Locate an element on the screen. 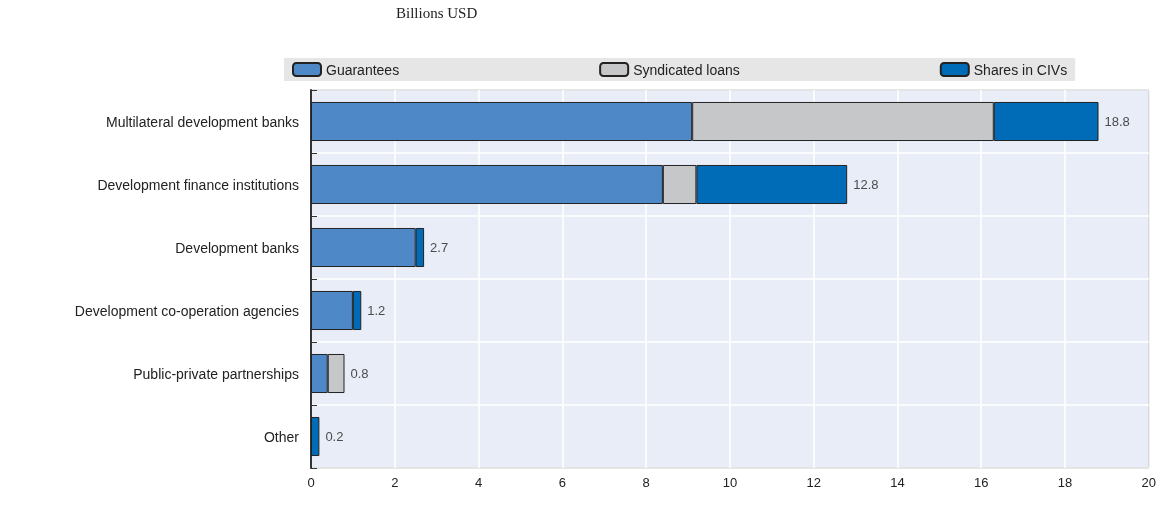 This screenshot has height=508, width=1167. legend-label: Syndicated loans is located at coordinates (686, 69).